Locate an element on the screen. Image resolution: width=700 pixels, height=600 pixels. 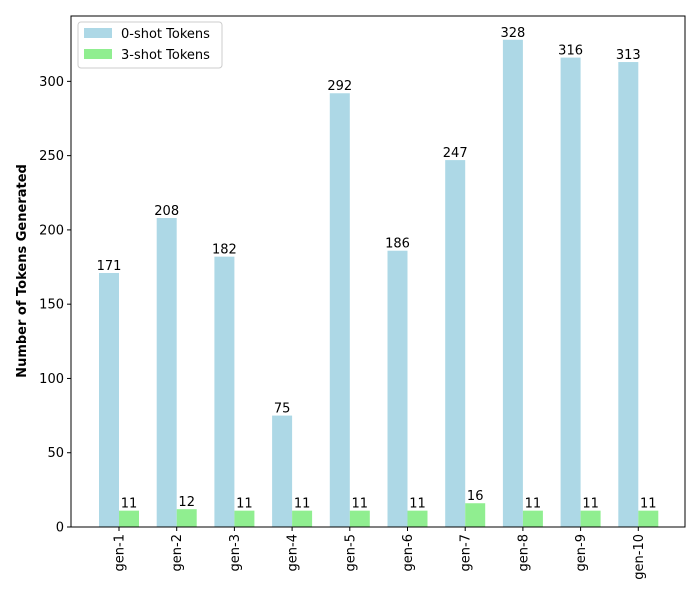
y-tick-label: 150 is located at coordinates (51, 305).